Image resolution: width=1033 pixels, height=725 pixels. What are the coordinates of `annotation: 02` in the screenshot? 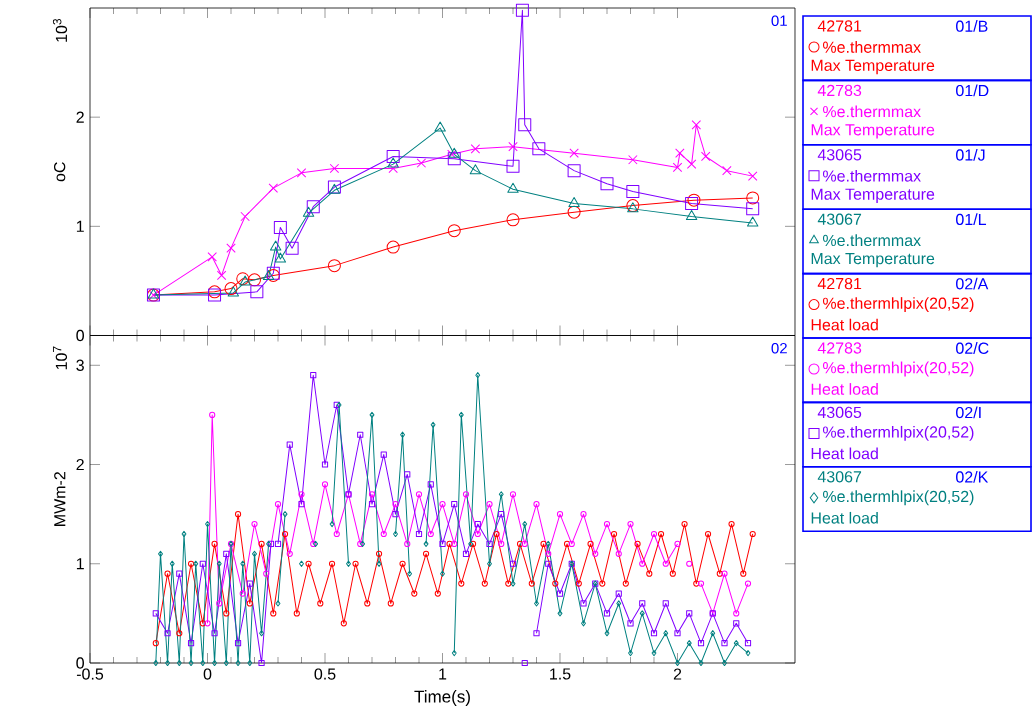 It's located at (779, 348).